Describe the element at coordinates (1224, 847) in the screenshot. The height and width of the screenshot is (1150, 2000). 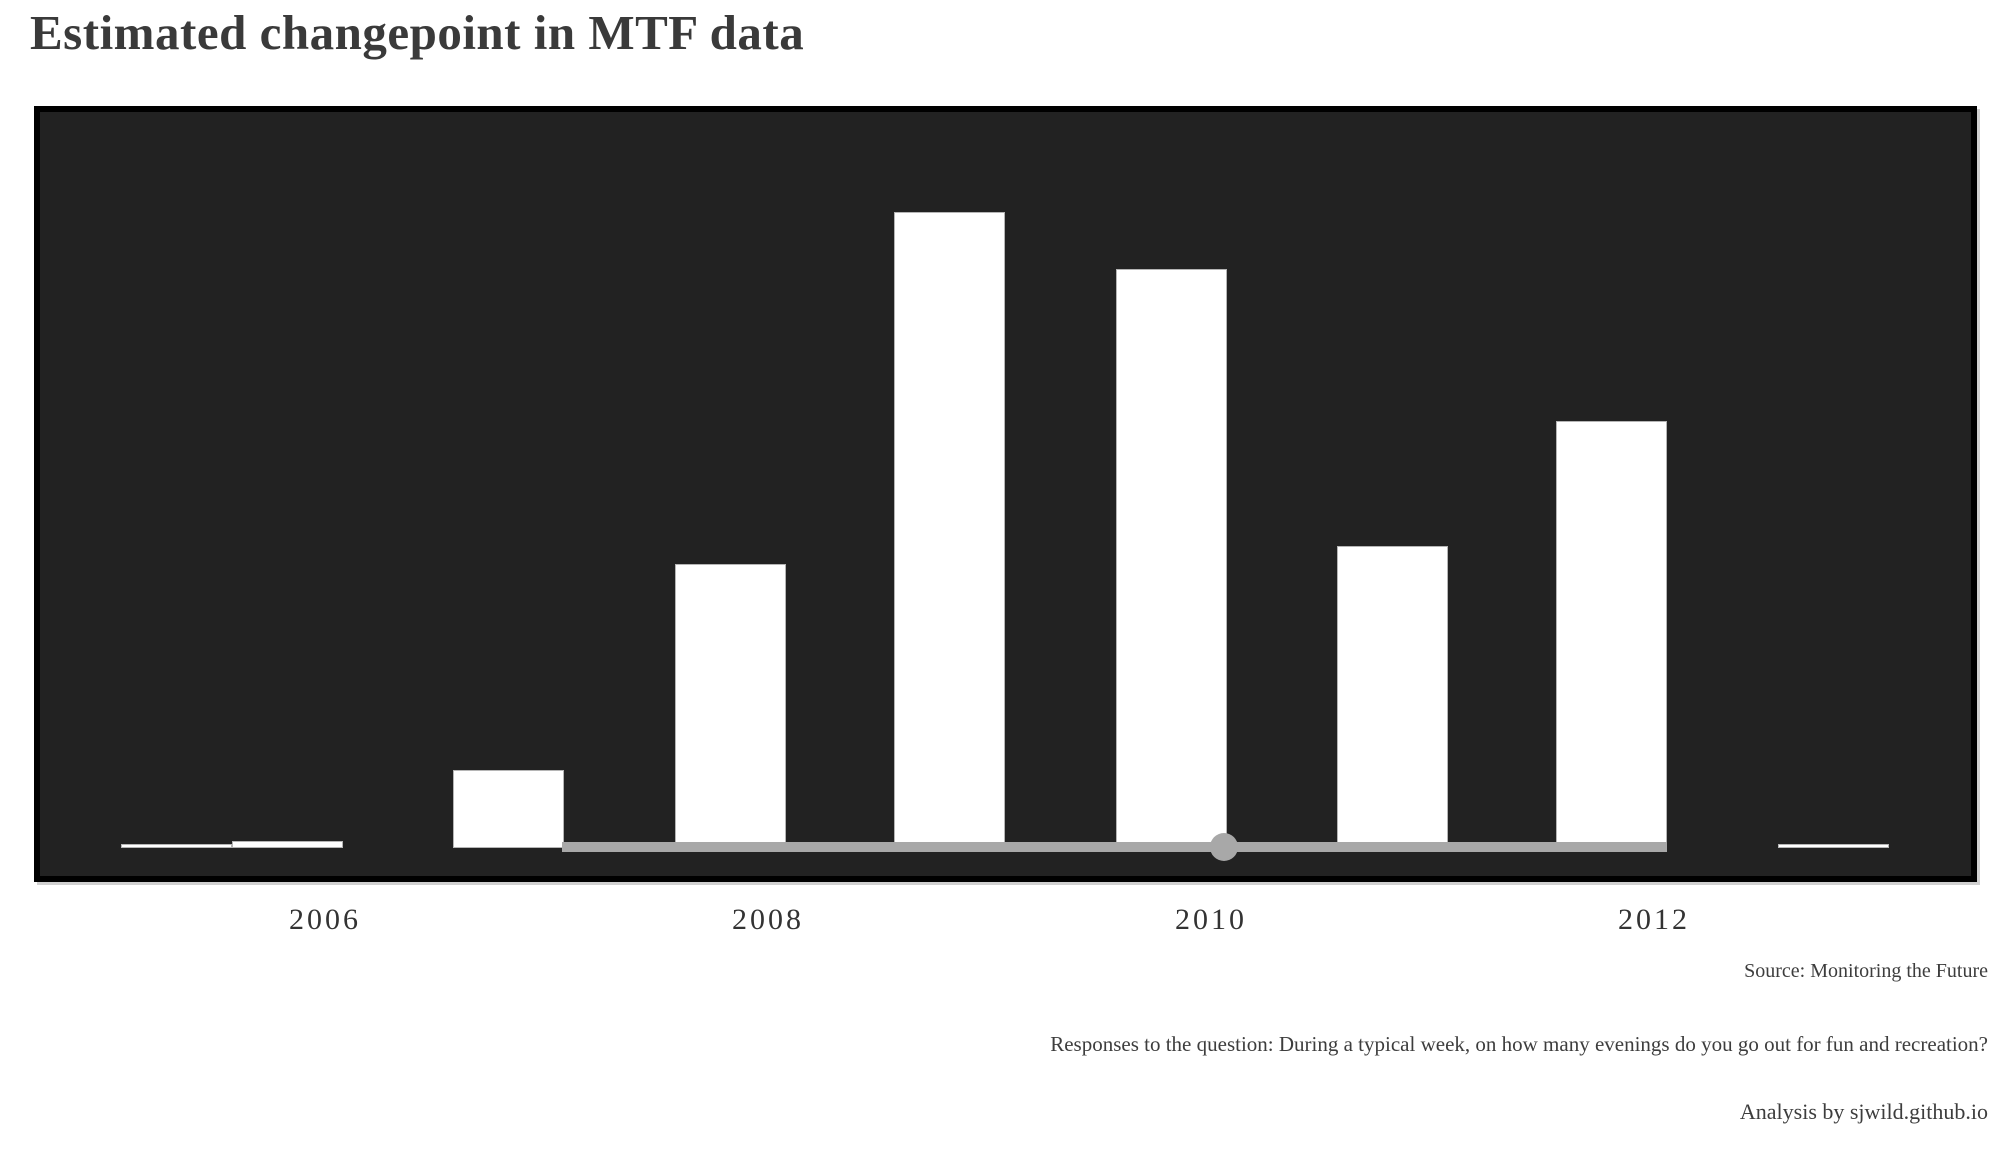
I see `changepoint-estimate-dot` at that location.